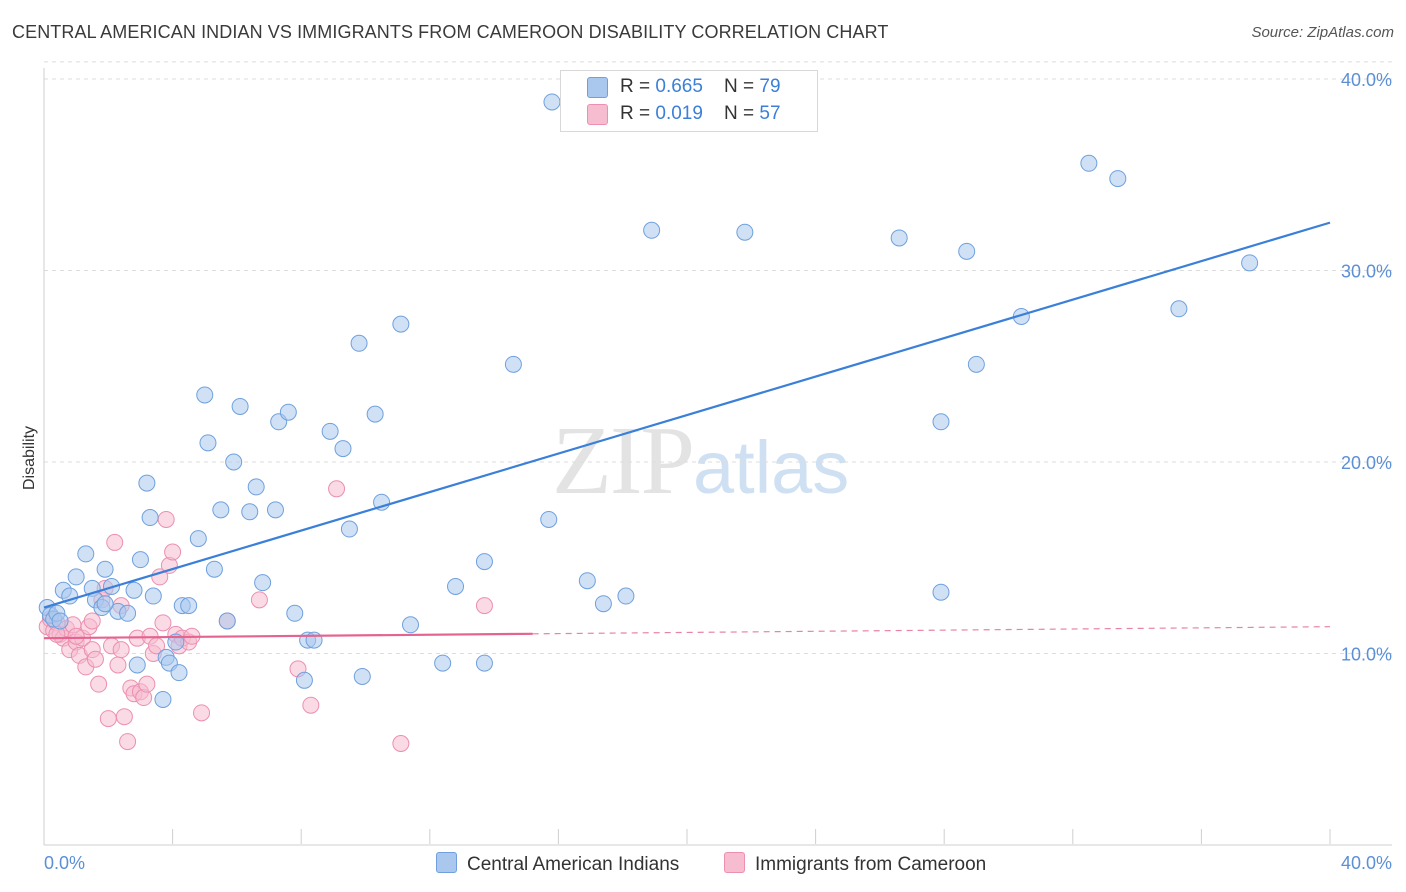 The width and height of the screenshot is (1406, 892). What do you see at coordinates (1366, 655) in the screenshot?
I see `y-tick-label: 10.0%` at bounding box center [1366, 655].